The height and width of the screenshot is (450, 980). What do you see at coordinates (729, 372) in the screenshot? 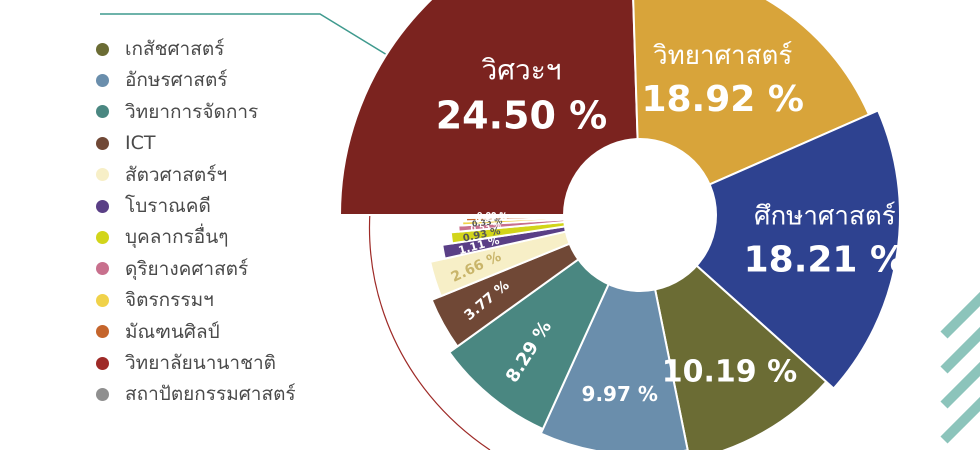
I see `slice-value-label: 10.19 %` at bounding box center [729, 372].